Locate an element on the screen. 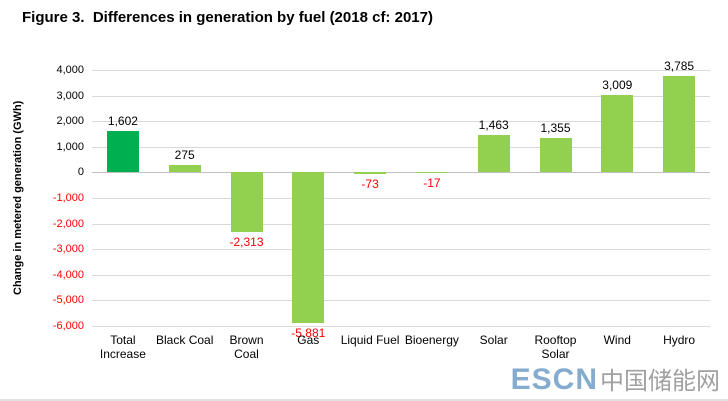 The image size is (728, 401). value-label: -5,881 is located at coordinates (308, 332).